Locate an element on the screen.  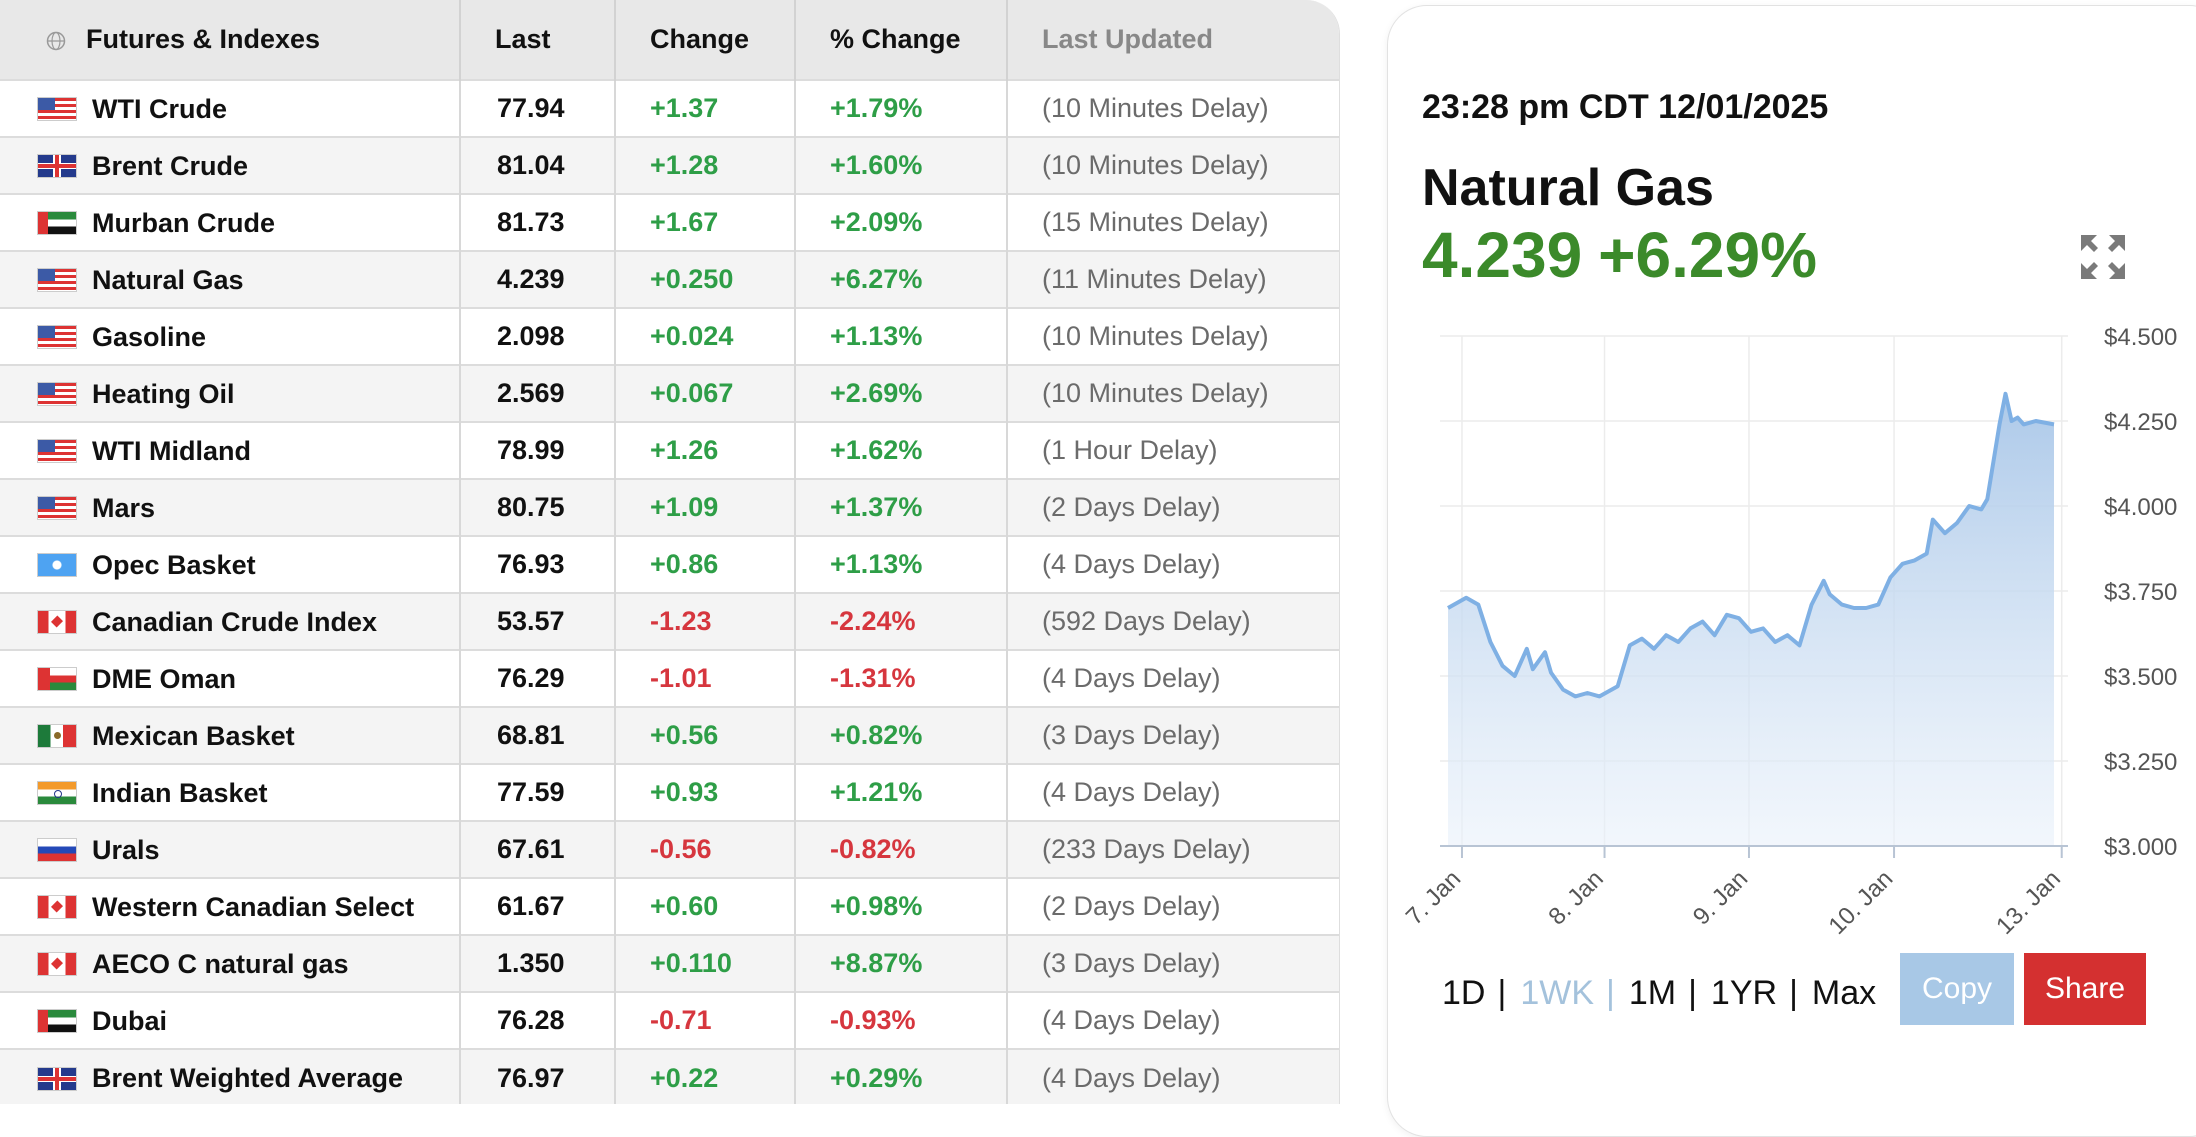
table-row: Mars 80.75 +1.09 +1.37% (2 Days Delay) is located at coordinates (669, 507).